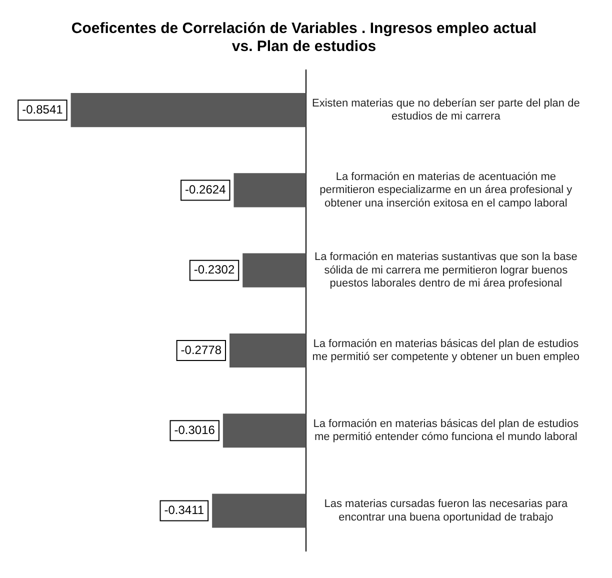 The height and width of the screenshot is (578, 612). I want to click on chart-title: Coeficentes de Correlación de Variables . Ingresos empleo actual vs. Plan de estudios, so click(304, 38).